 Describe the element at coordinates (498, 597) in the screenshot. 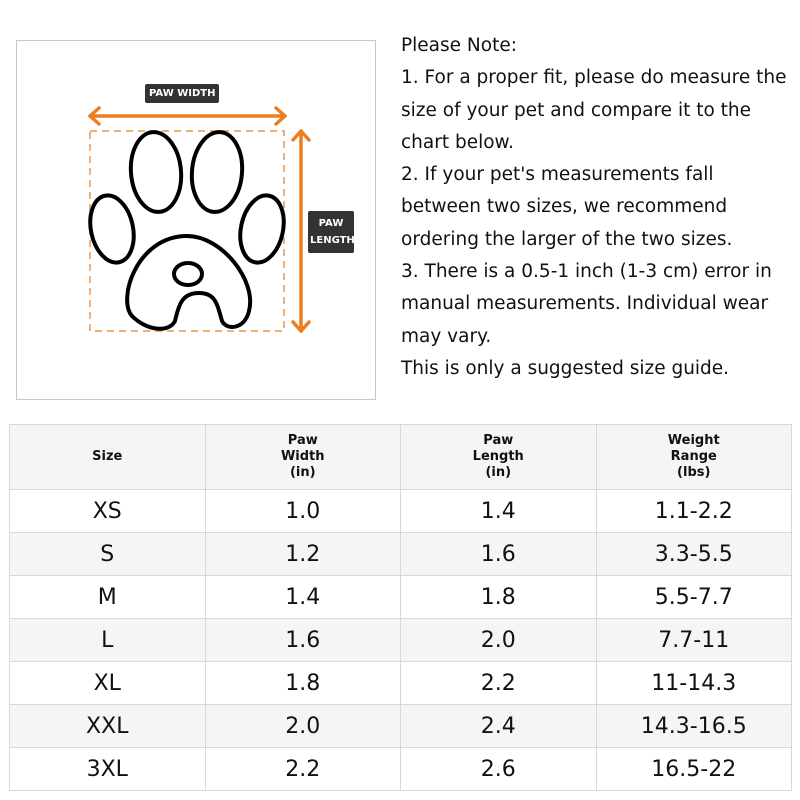

I see `cell-paw-length: 1.8` at that location.